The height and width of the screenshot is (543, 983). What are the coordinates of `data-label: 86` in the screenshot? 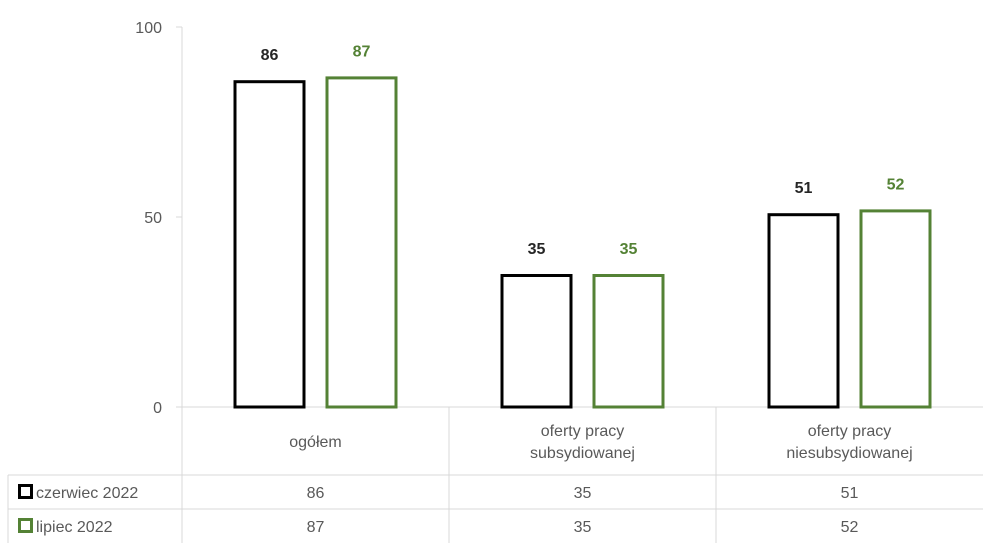 It's located at (270, 55).